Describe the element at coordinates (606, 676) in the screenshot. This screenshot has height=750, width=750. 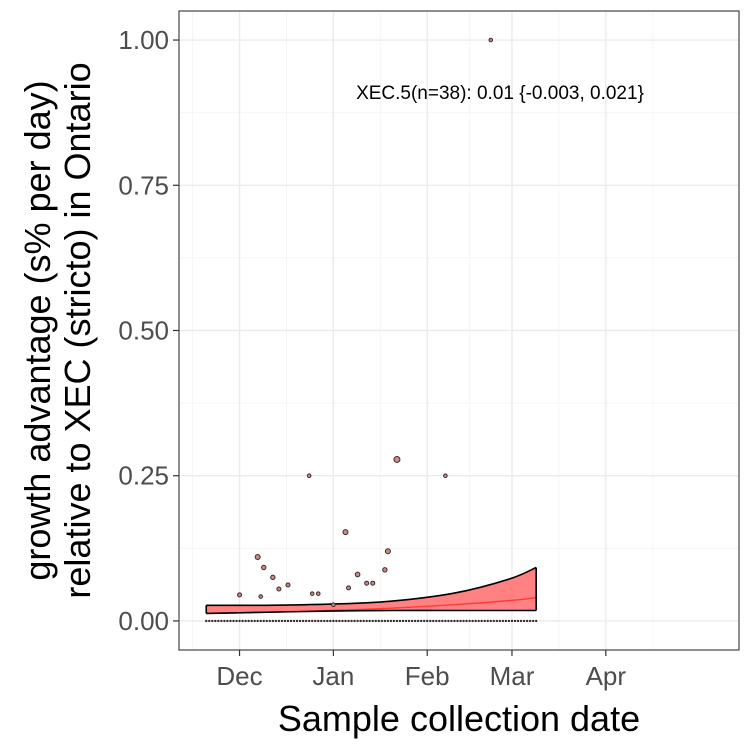
I see `x-tick-label: Apr` at that location.